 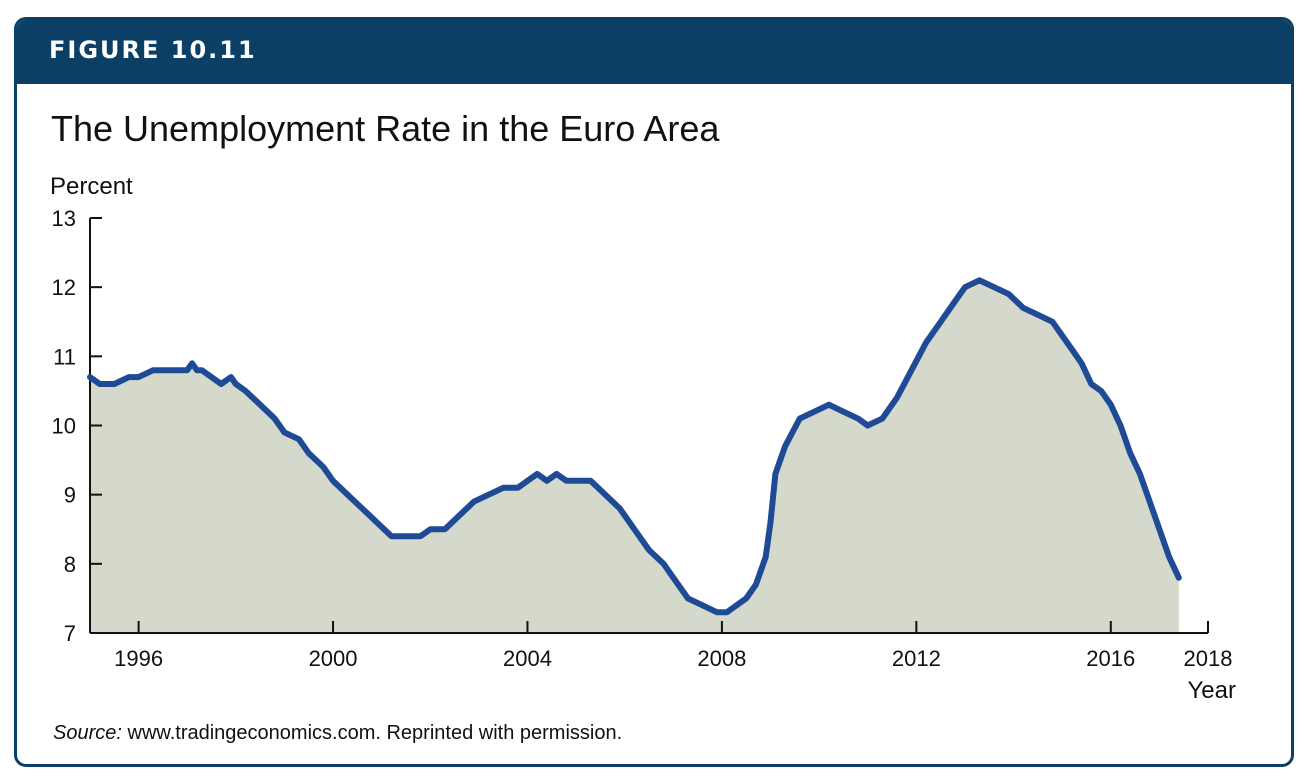 What do you see at coordinates (64, 356) in the screenshot?
I see `y-tick-label: 11` at bounding box center [64, 356].